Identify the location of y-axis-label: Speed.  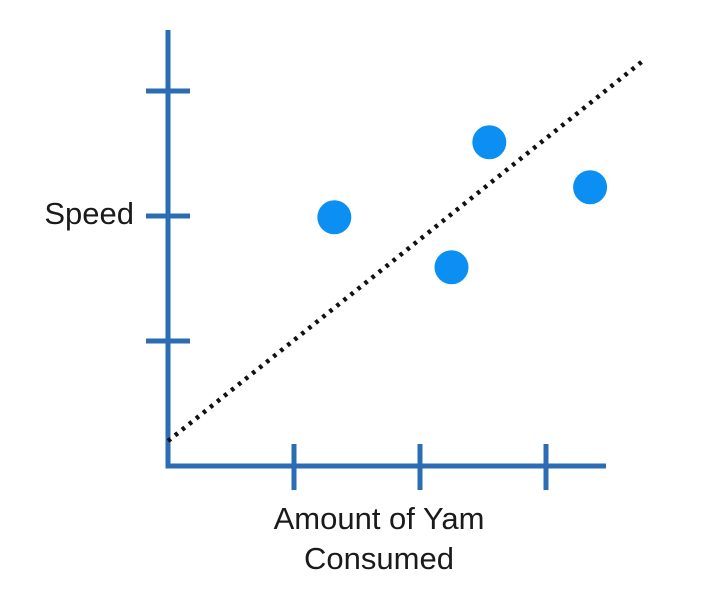
(89, 213).